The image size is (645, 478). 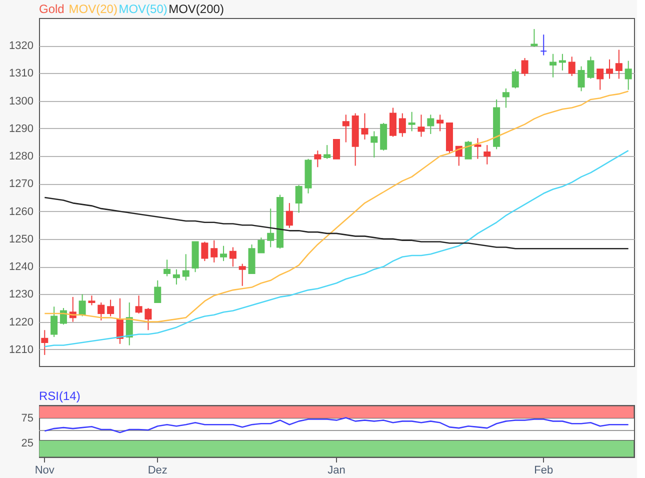 What do you see at coordinates (44, 470) in the screenshot?
I see `x-tick-label: Nov` at bounding box center [44, 470].